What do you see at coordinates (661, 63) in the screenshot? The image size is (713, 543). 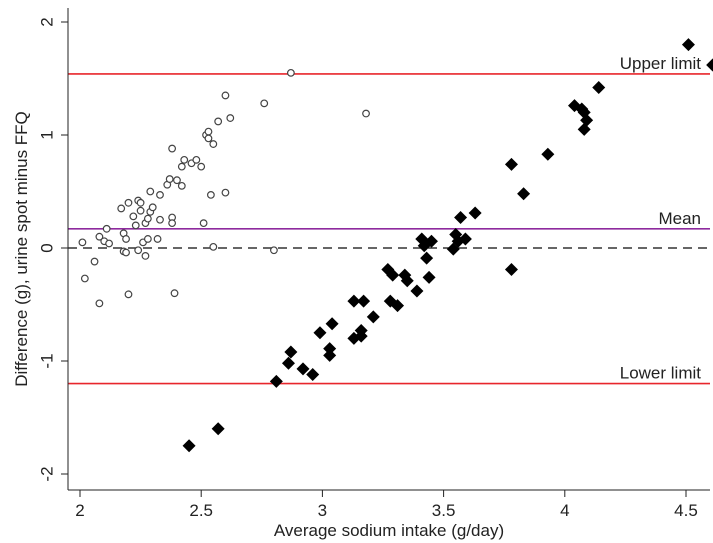 I see `ref-label-upper-limit: Upper limit` at bounding box center [661, 63].